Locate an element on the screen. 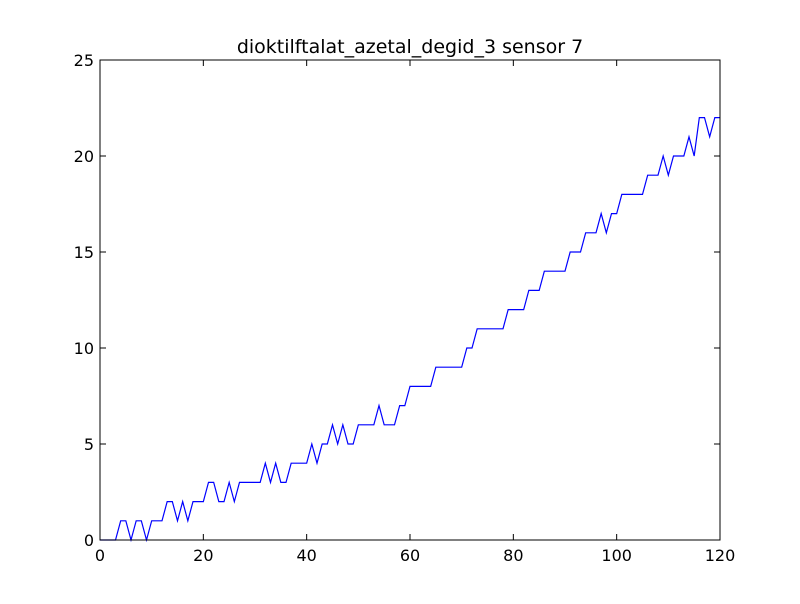 This screenshot has width=800, height=604. chart-title: dioktilftalat_azetal_degid_3 sensor 7 is located at coordinates (410, 47).